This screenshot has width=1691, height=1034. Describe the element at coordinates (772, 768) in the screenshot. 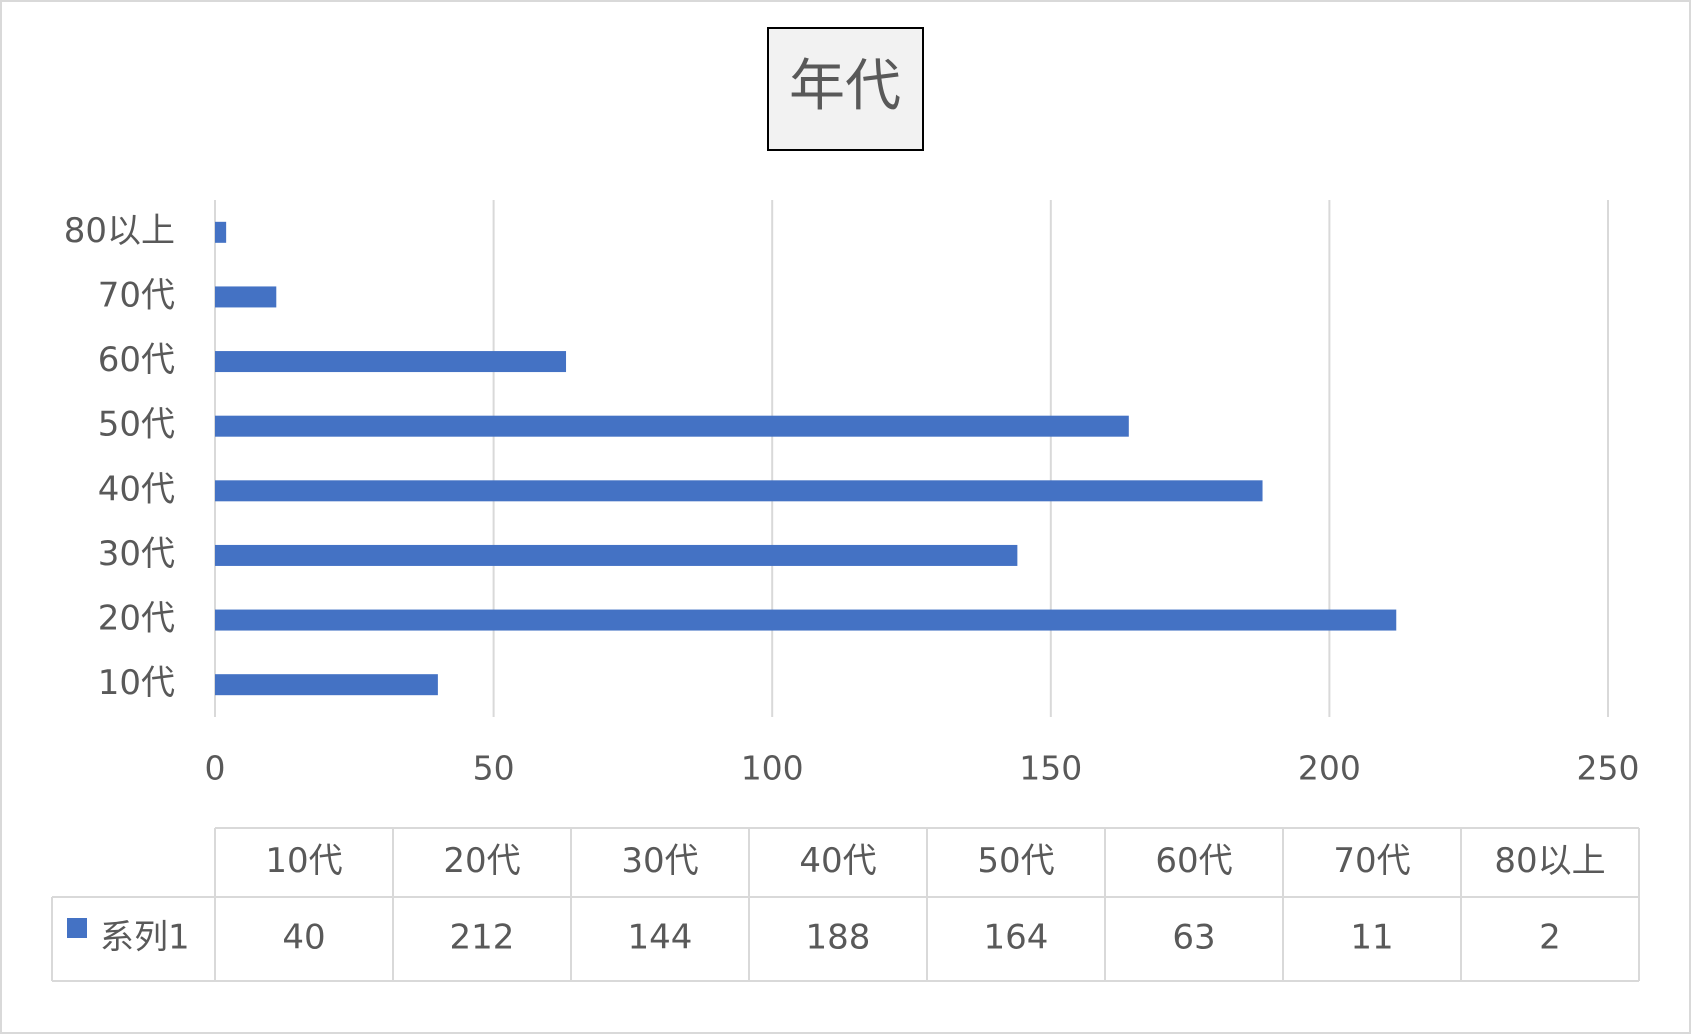

I see `x-tick-label: 100` at that location.